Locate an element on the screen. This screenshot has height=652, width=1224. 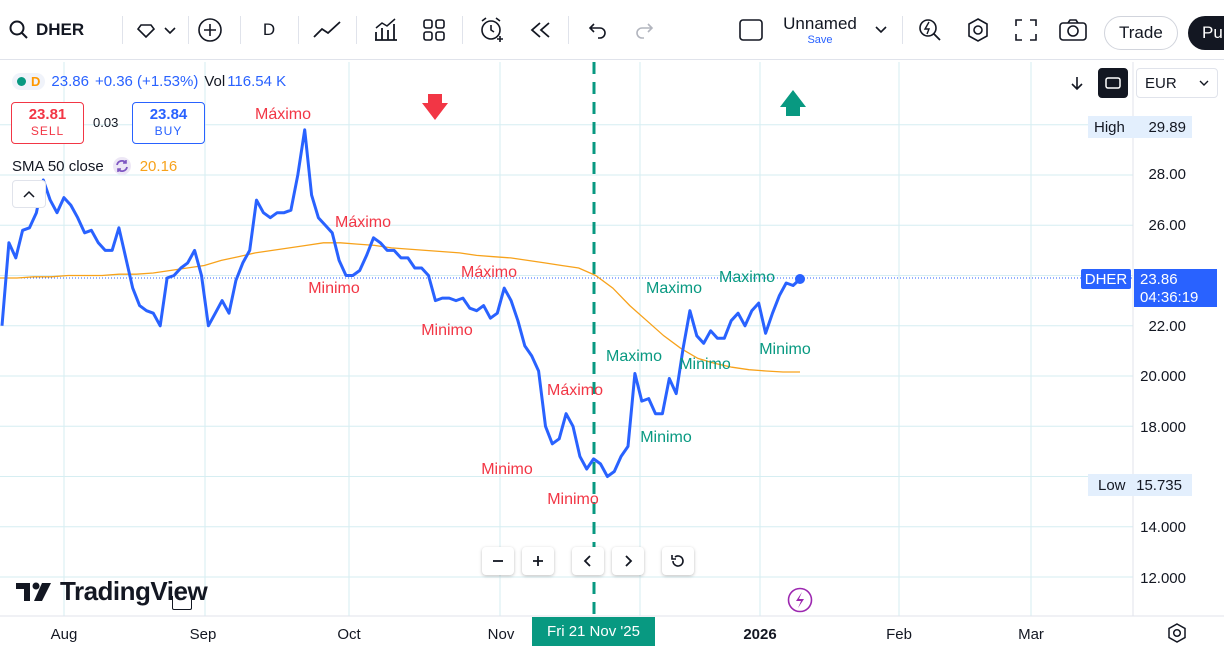
legend-price: 23.86 is located at coordinates (70, 81).